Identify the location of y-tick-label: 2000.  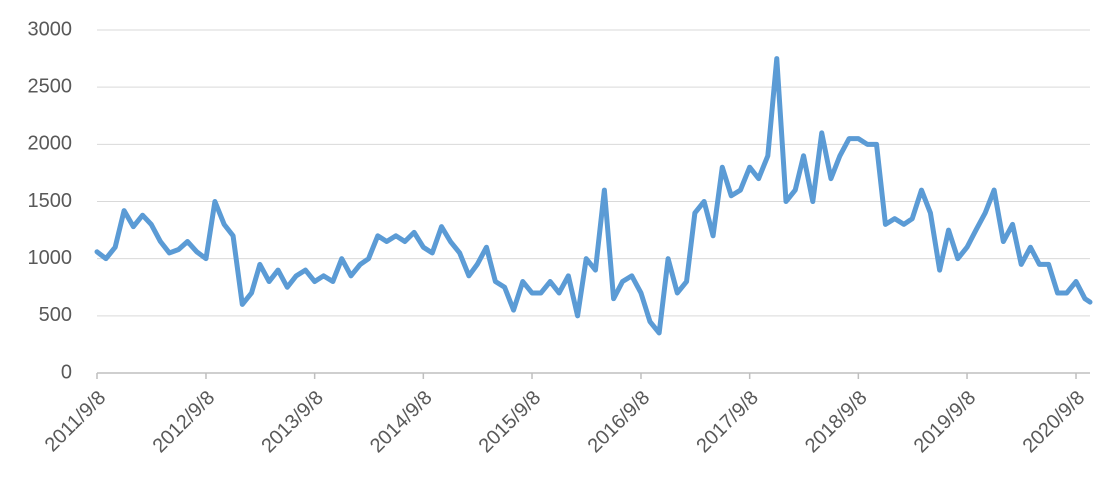
(50, 144).